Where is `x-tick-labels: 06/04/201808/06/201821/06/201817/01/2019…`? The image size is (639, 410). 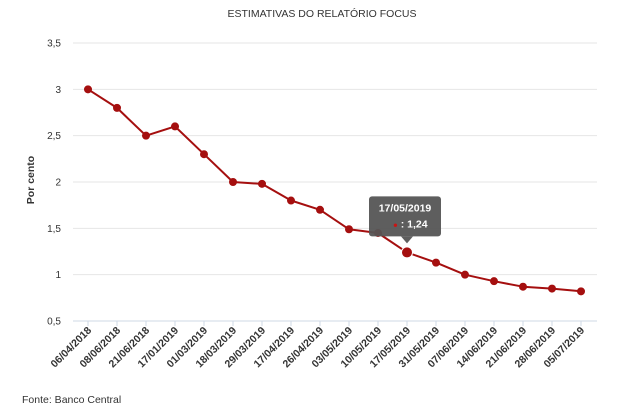 x-tick-labels: 06/04/201808/06/201821/06/201817/01/2019… is located at coordinates (317, 348).